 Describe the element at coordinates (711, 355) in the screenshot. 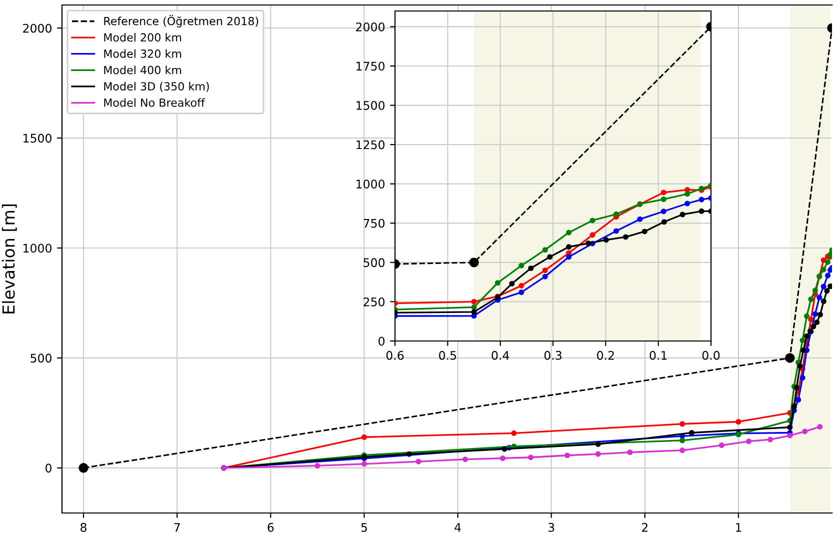

I see `x-tick-label: 0.0` at that location.